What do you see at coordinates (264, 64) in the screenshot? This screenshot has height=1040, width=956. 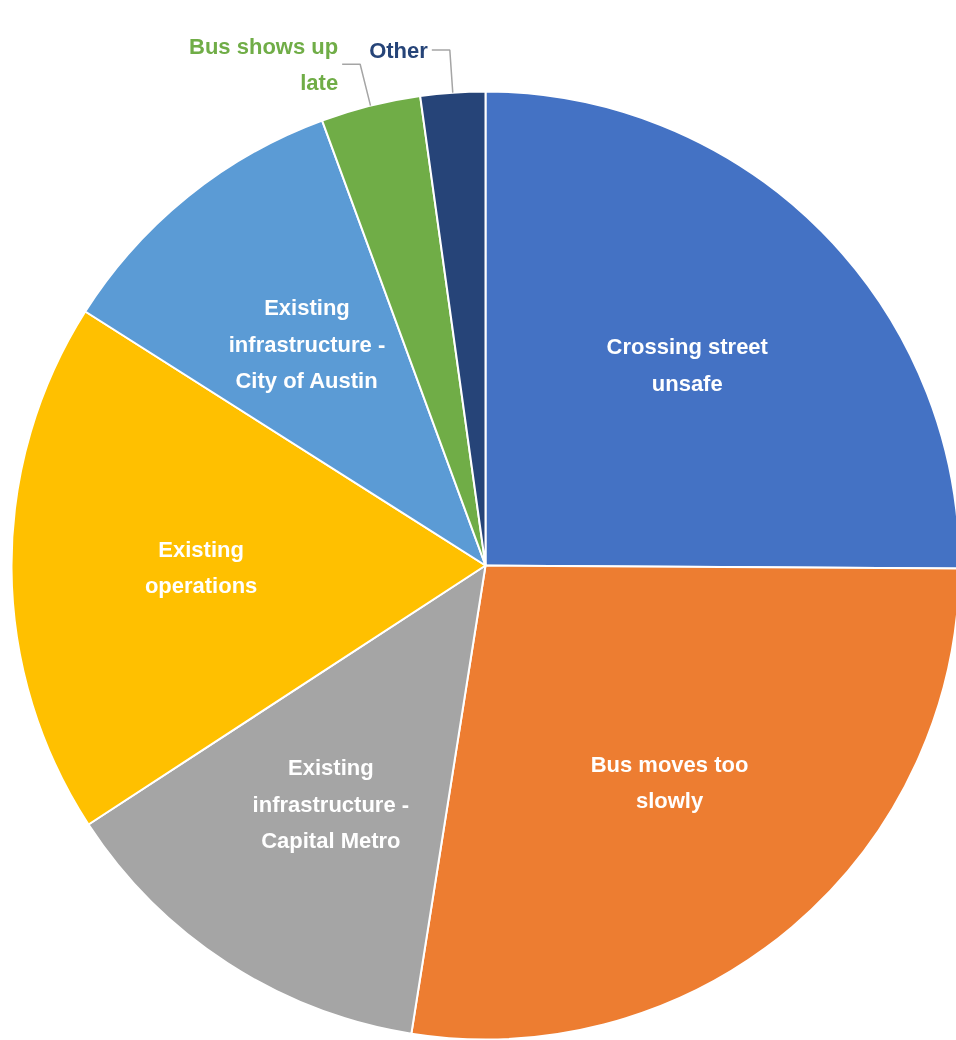 I see `slice-label: Bus shows up late` at bounding box center [264, 64].